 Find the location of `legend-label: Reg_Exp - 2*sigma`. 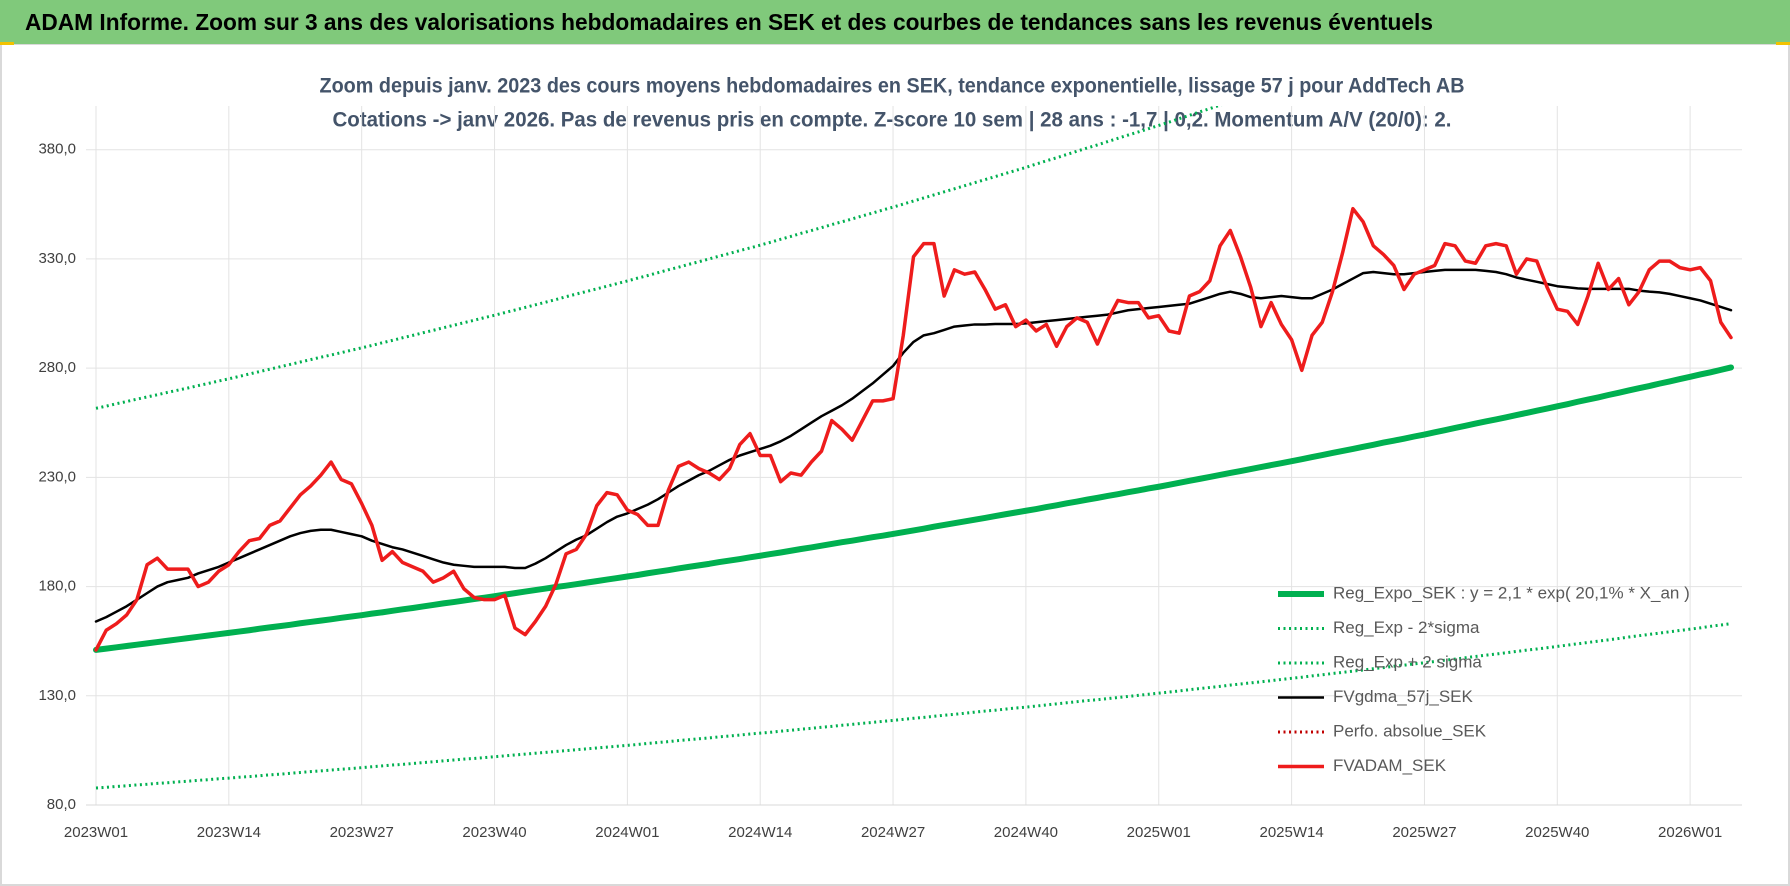

legend-label: Reg_Exp - 2*sigma is located at coordinates (1406, 627).